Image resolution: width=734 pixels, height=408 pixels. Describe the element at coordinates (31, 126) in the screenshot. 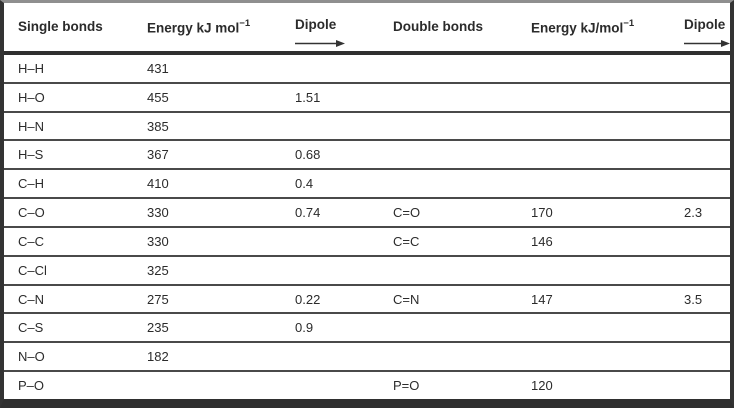

I see `single-bond-cell: H–N` at that location.